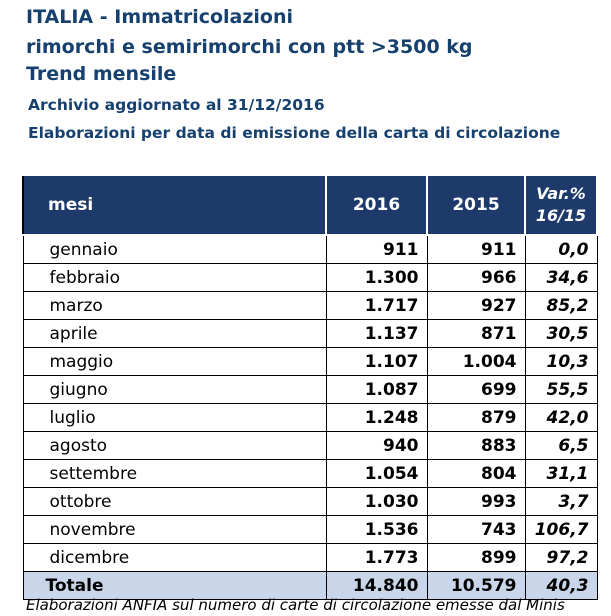 The width and height of the screenshot is (611, 616). I want to click on cell-month: gennaio, so click(174, 249).